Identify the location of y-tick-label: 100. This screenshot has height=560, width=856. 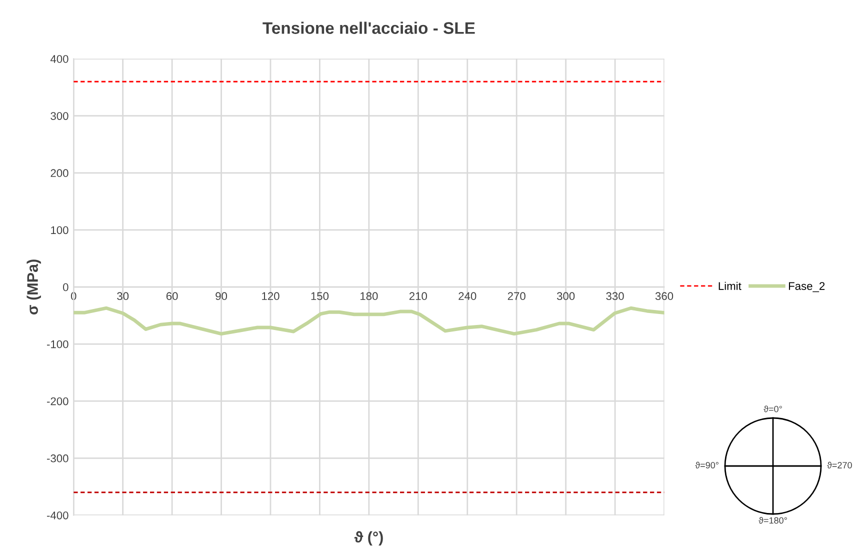
(59, 230).